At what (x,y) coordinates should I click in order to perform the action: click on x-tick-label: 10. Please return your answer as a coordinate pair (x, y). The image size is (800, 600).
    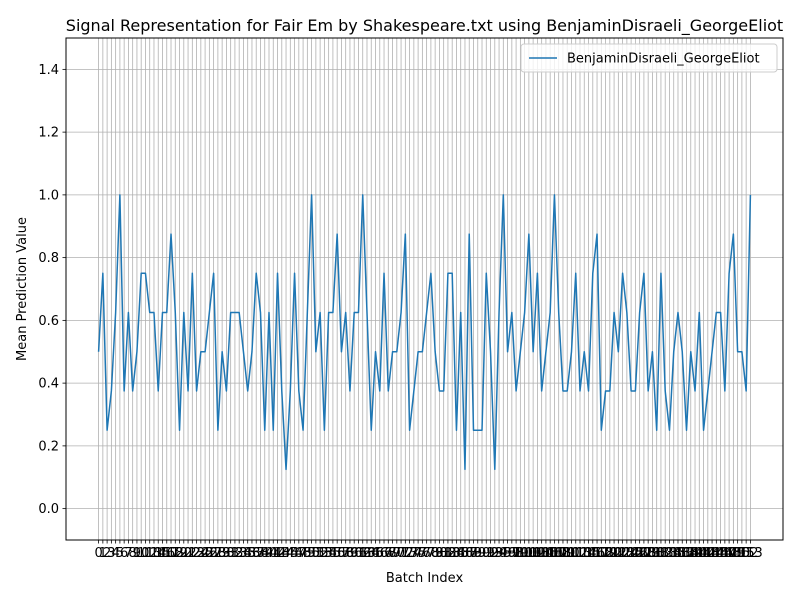
    Looking at the image, I should click on (141, 553).